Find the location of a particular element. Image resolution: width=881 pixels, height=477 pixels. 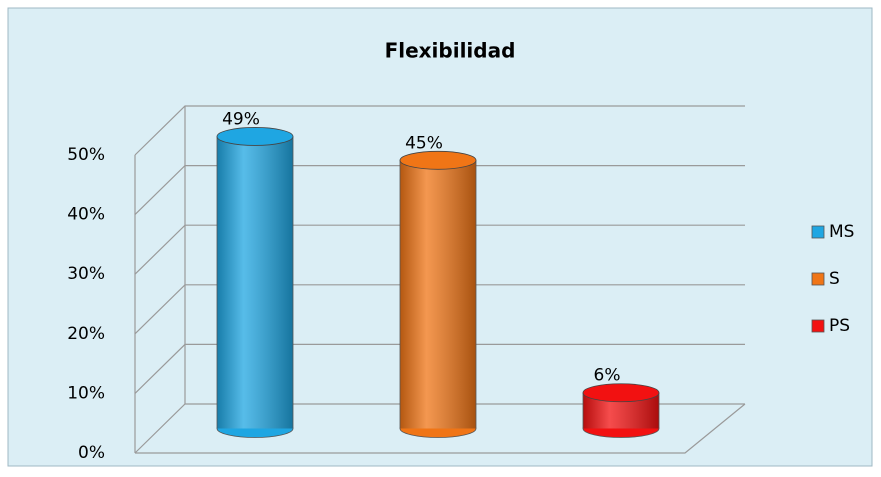

legend-label: MS is located at coordinates (841, 232).